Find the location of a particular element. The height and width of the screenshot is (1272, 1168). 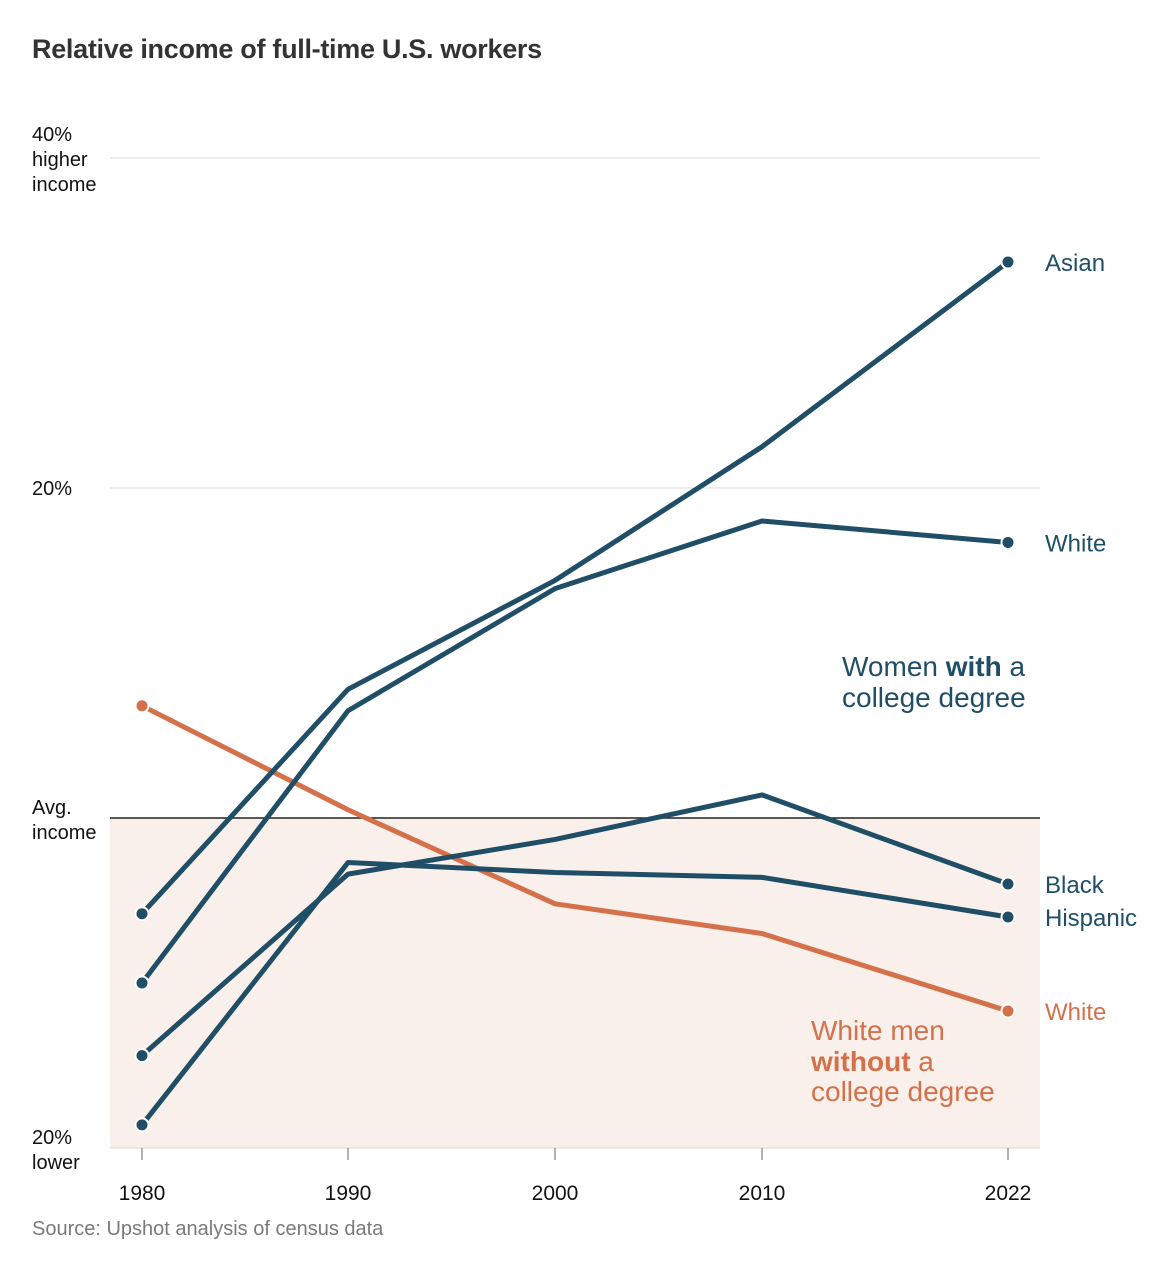

source-note: Source: Upshot analysis of census data is located at coordinates (208, 1229).